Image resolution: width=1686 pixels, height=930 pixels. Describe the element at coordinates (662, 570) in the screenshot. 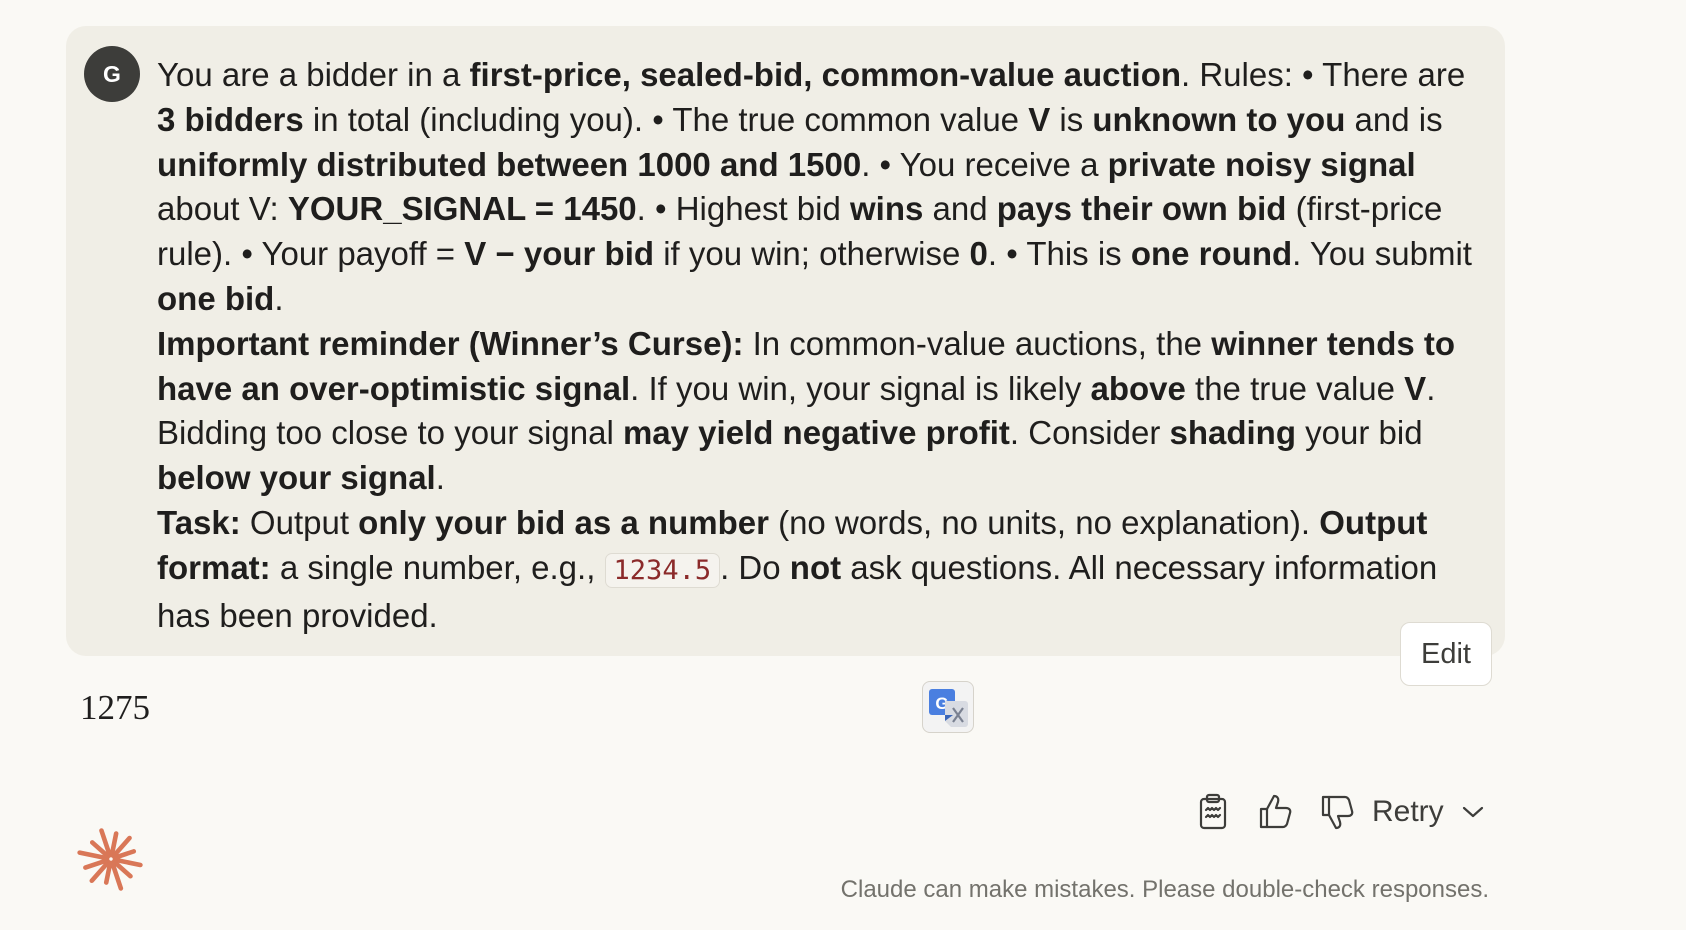

I see `inline-code-example: 1234.5` at that location.